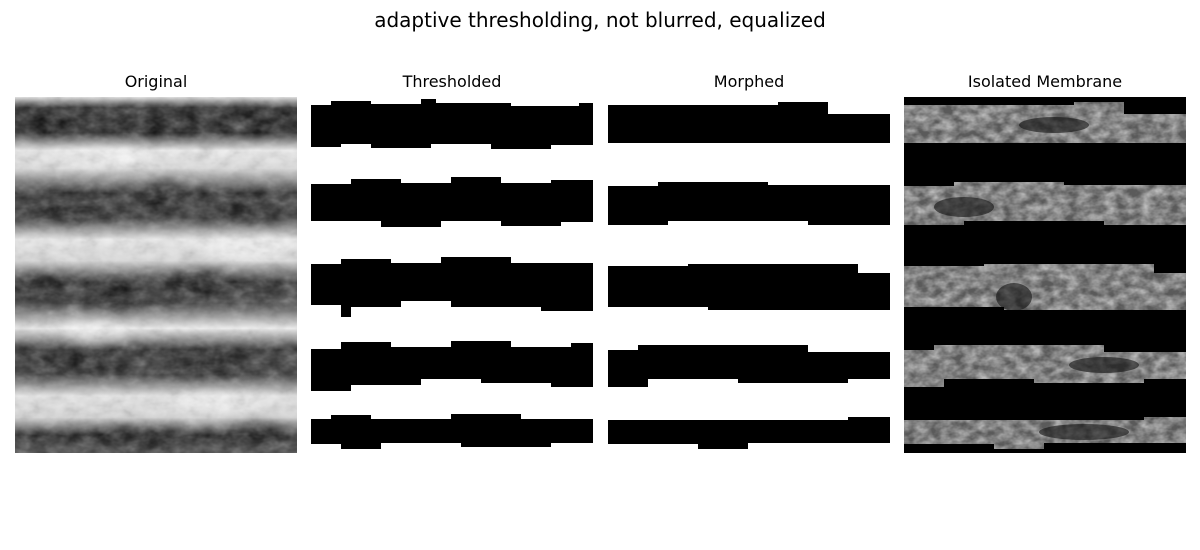 This screenshot has height=550, width=1200. What do you see at coordinates (749, 81) in the screenshot?
I see `panel-title-morphed: Morphed` at bounding box center [749, 81].